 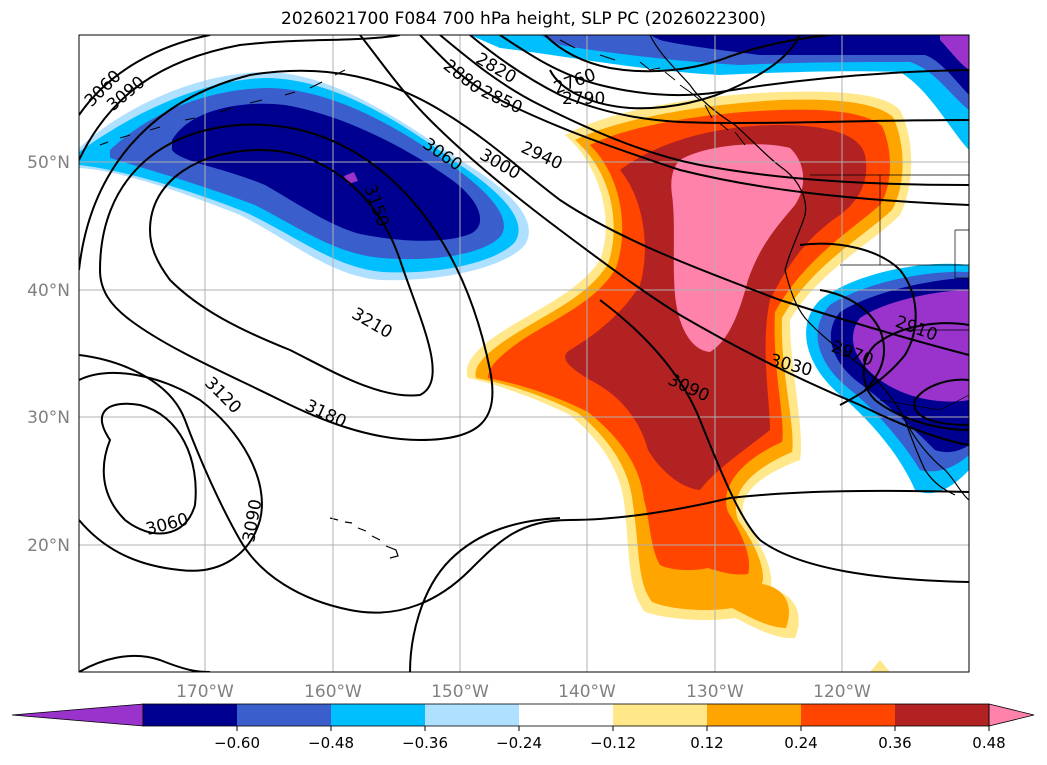 I want to click on coastline-alaska-islands, so click(x=652, y=92).